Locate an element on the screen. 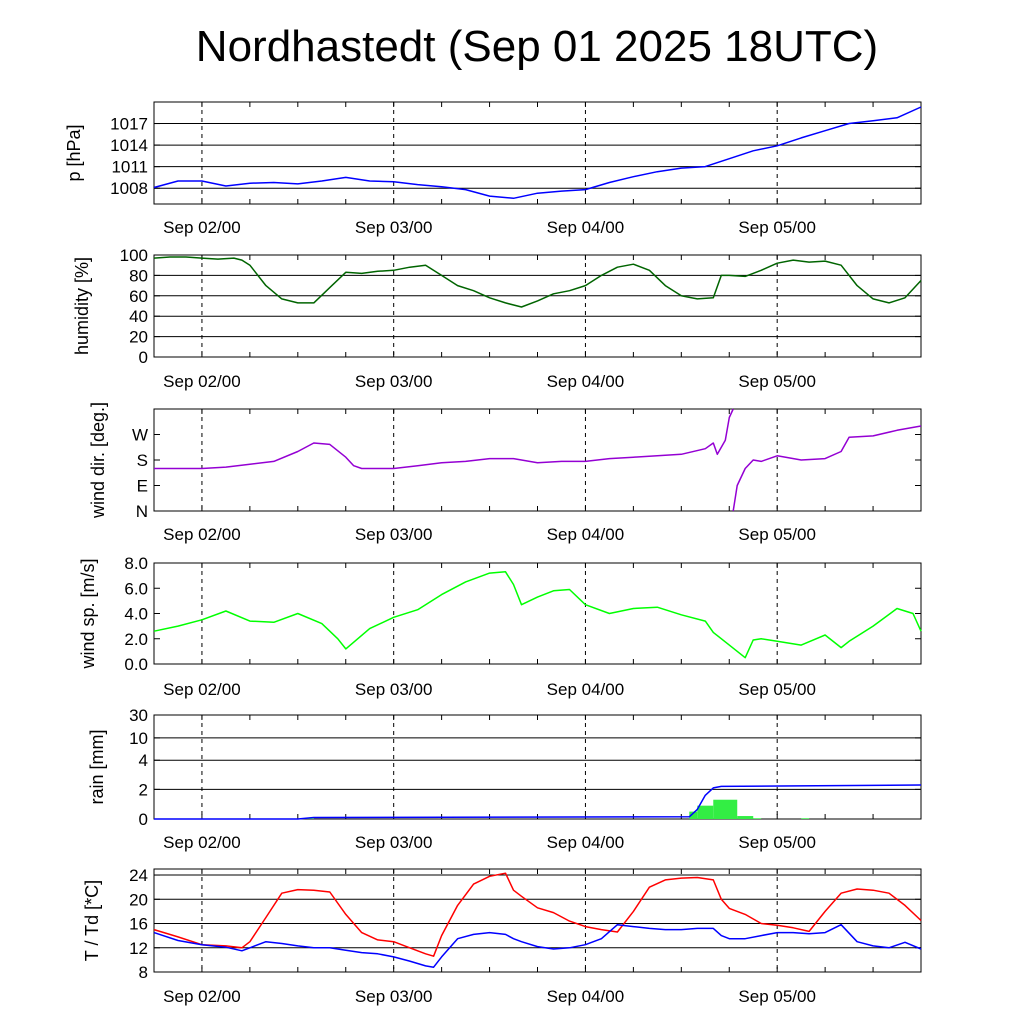 This screenshot has width=1024, height=1024. y-tick-label: 80 is located at coordinates (138, 275).